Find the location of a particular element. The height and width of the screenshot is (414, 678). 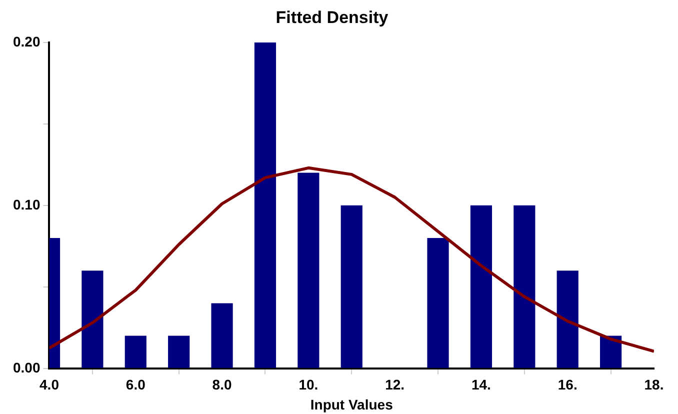

y-tick-label: 0.10 is located at coordinates (26, 204).